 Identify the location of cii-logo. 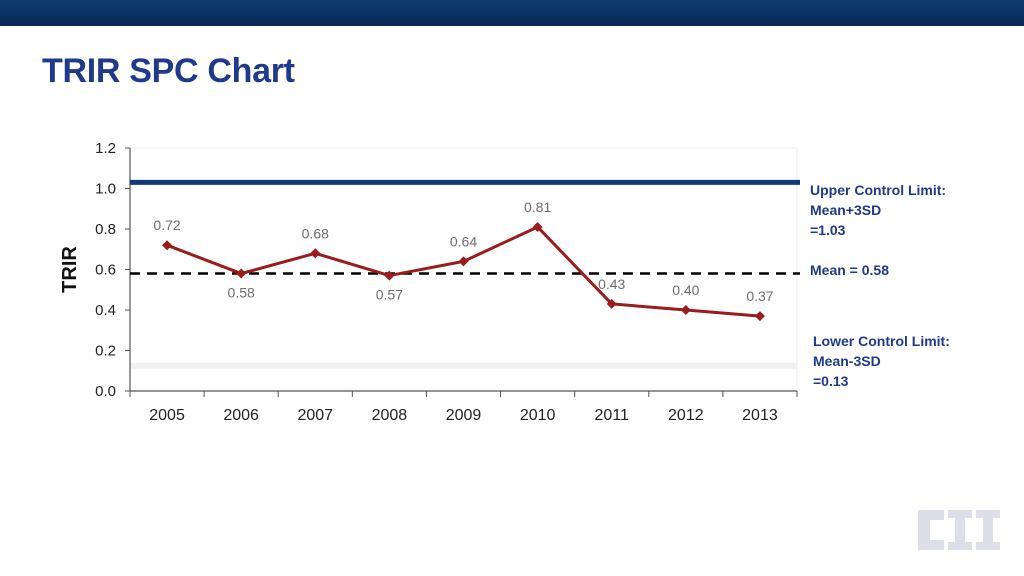
(959, 530).